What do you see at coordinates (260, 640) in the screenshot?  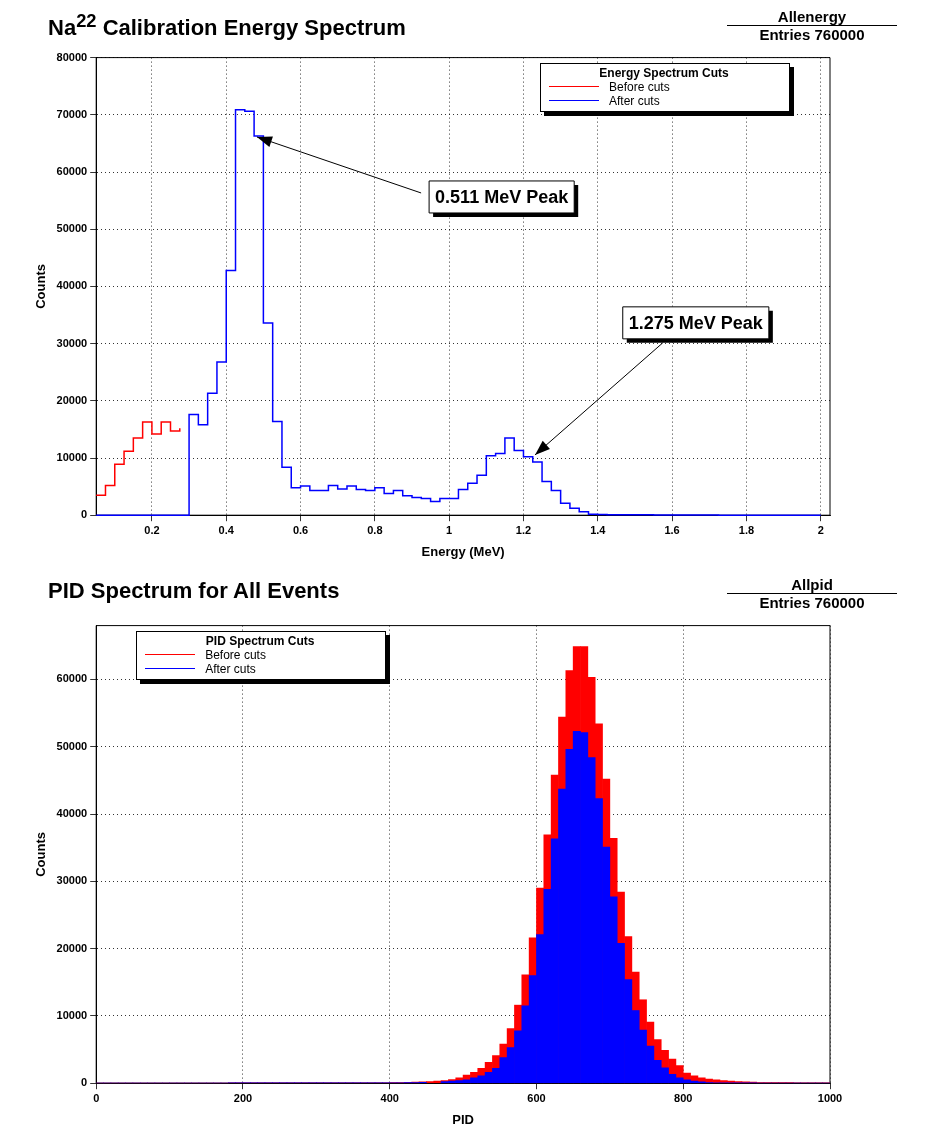 I see `legend-title: PID Spectrum Cuts` at bounding box center [260, 640].